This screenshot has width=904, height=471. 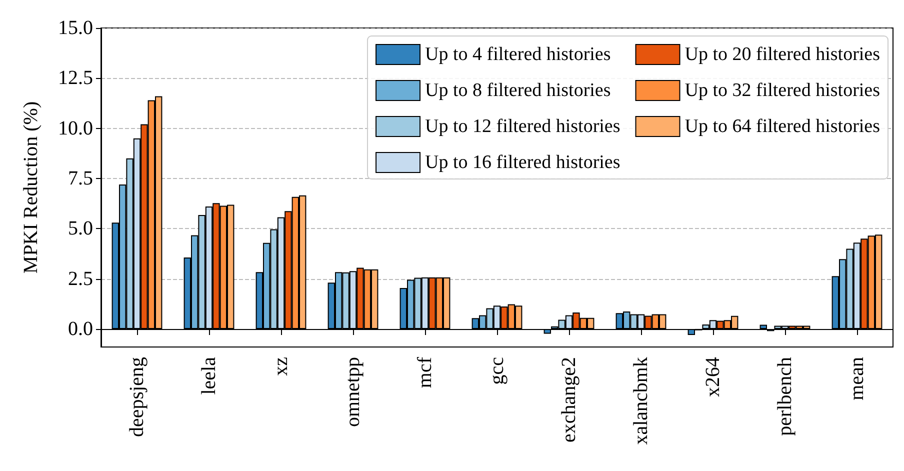 What do you see at coordinates (75, 28) in the screenshot?
I see `y-tick-label: 15.0` at bounding box center [75, 28].